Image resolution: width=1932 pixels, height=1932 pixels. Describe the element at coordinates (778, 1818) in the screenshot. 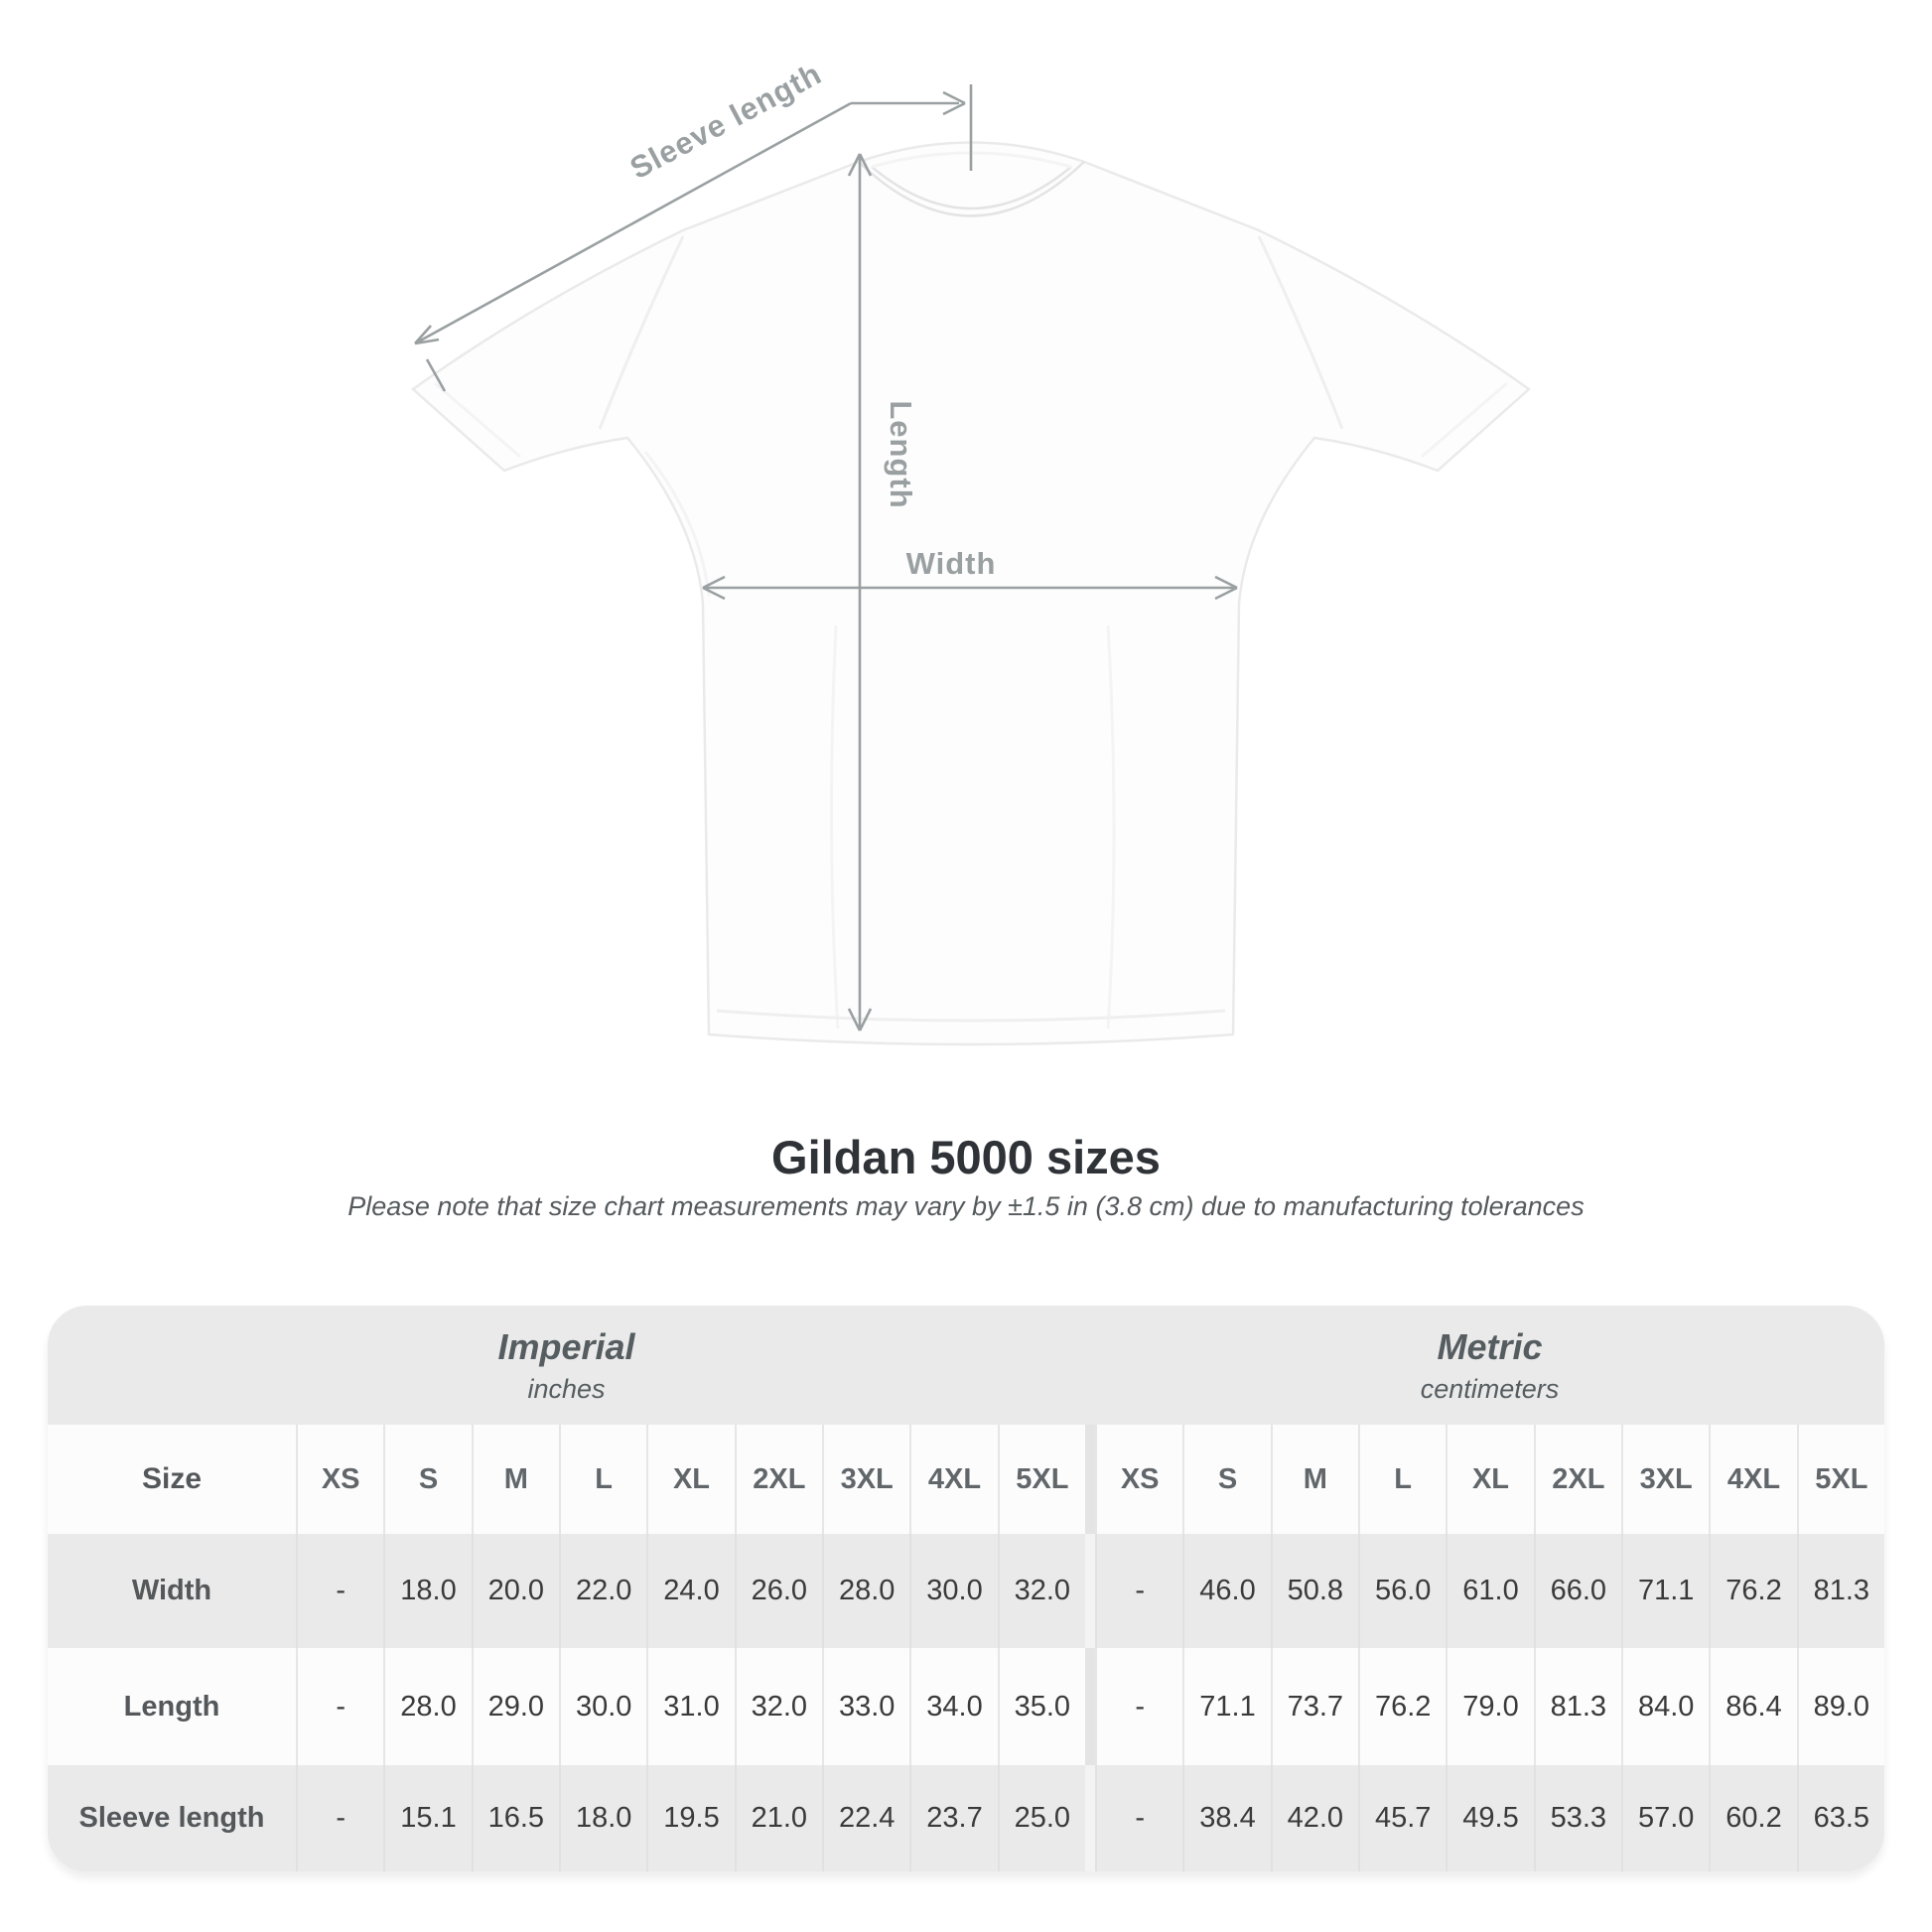

I see `imperial-value: 21.0` at that location.